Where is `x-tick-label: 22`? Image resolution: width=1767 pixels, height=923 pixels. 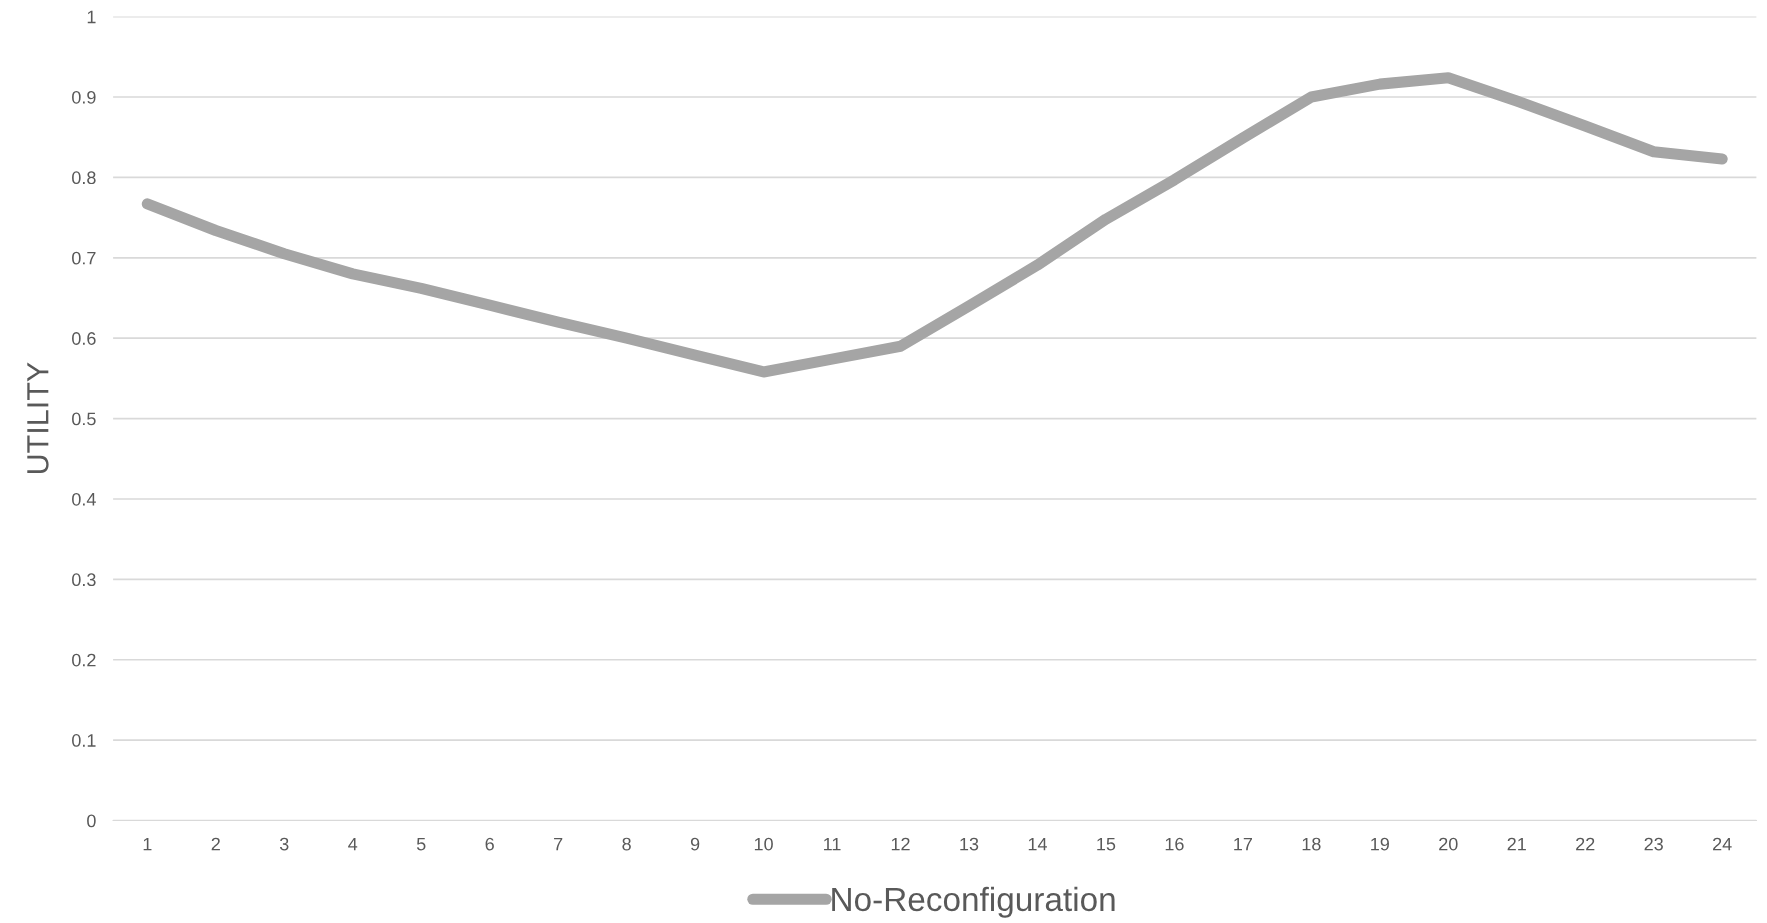
x-tick-label: 22 is located at coordinates (1585, 844).